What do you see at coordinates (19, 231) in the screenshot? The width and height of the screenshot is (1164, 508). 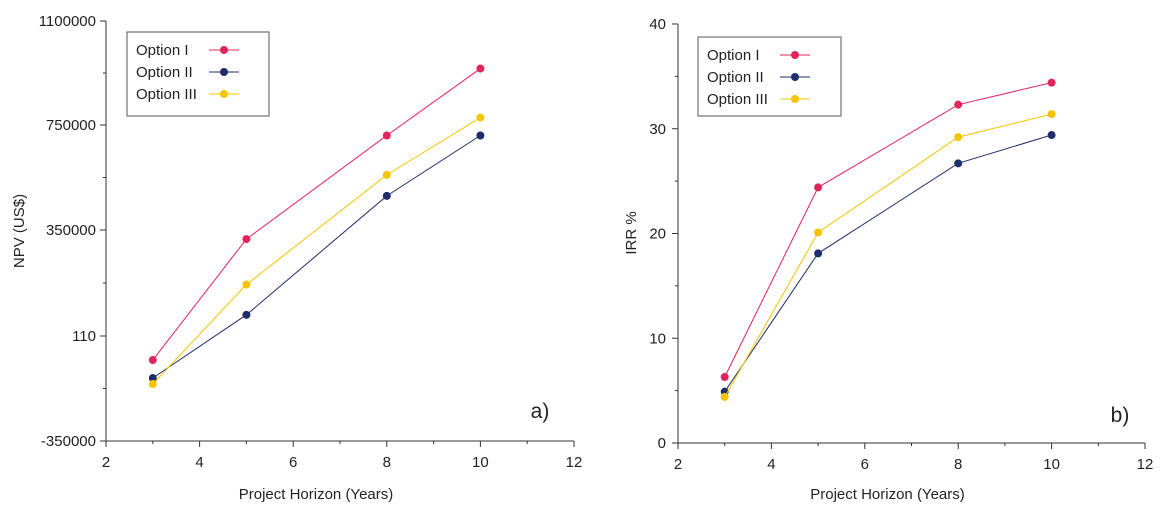 I see `y-axis-label: NPV (US$)` at bounding box center [19, 231].